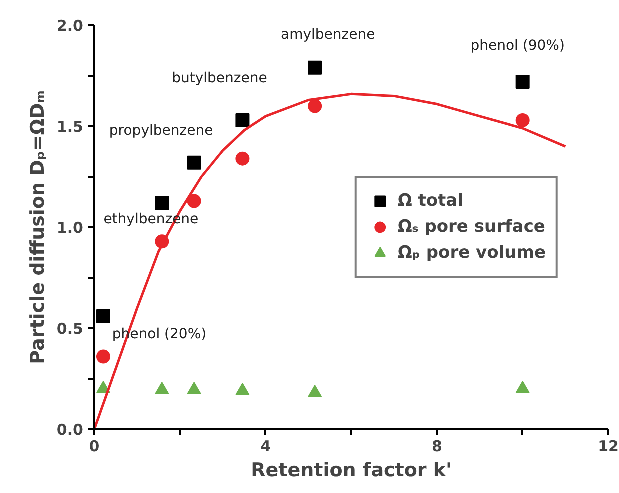 This screenshot has width=619, height=493. I want to click on x-axis-title: Retention factor k', so click(351, 471).